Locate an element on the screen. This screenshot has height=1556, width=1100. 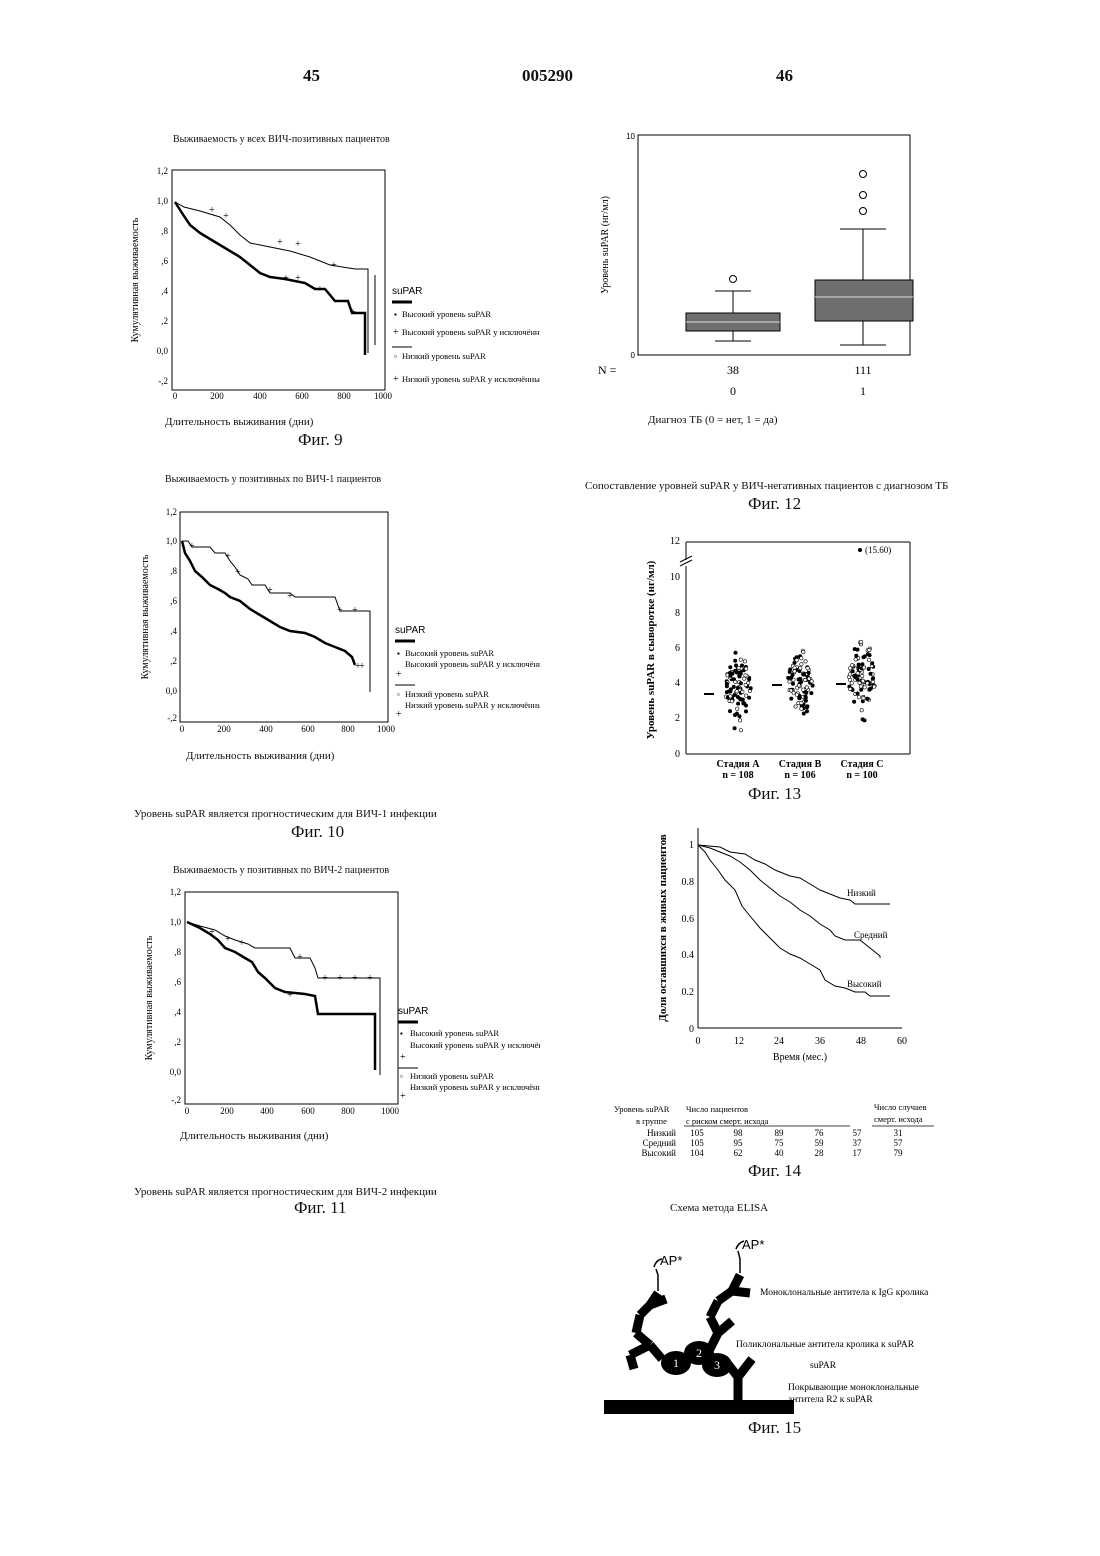
fig9-legend-1: Высокий уровень suPAR is located at coordinates (446, 314).